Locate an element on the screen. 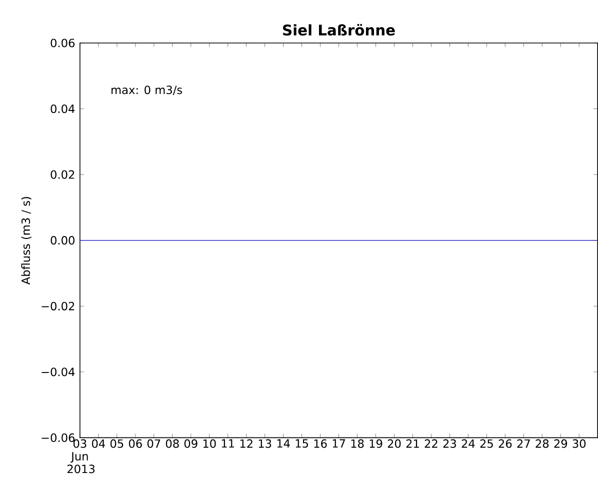  x-tick-label: 16 is located at coordinates (320, 443).